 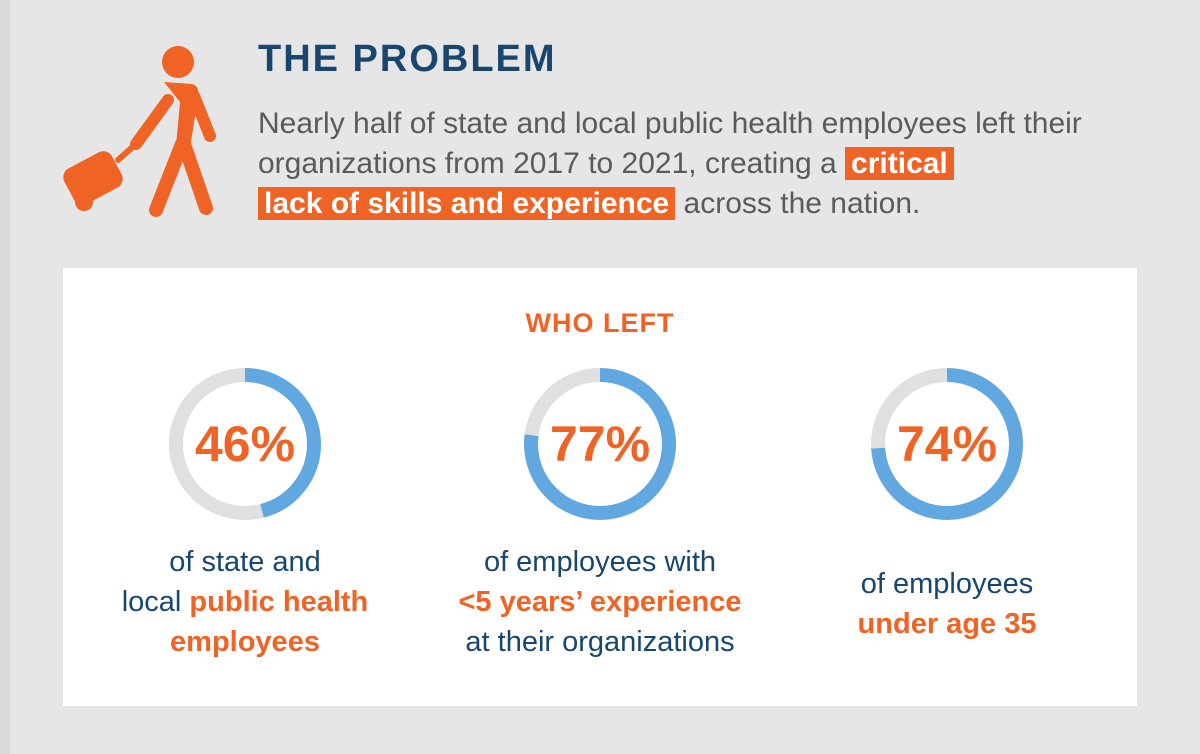 I want to click on page-title: THE PROBLEM, so click(x=407, y=59).